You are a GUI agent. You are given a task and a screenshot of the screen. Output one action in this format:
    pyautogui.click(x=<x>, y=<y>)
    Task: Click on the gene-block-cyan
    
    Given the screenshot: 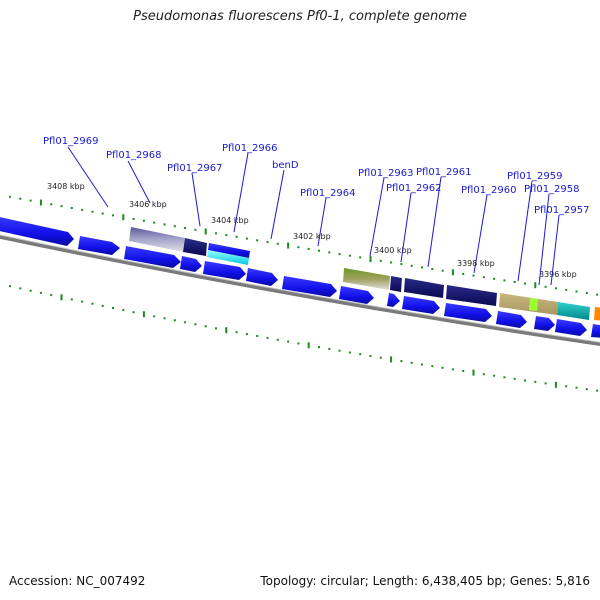 What is the action you would take?
    pyautogui.click(x=228, y=257)
    